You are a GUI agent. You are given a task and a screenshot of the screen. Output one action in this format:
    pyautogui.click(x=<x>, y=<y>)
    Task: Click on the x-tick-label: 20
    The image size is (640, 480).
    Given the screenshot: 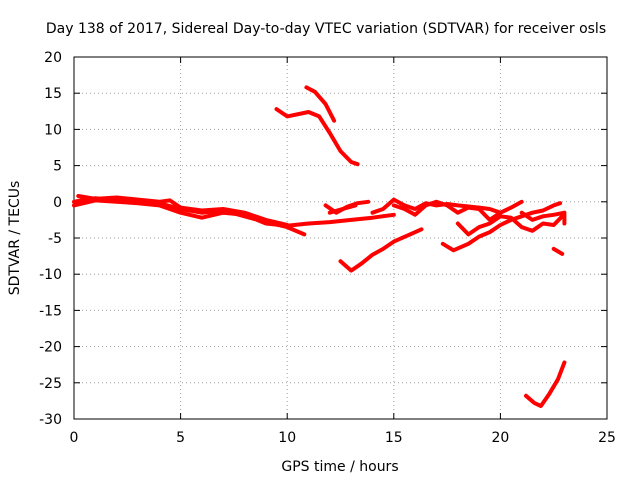 What is the action you would take?
    pyautogui.click(x=500, y=438)
    